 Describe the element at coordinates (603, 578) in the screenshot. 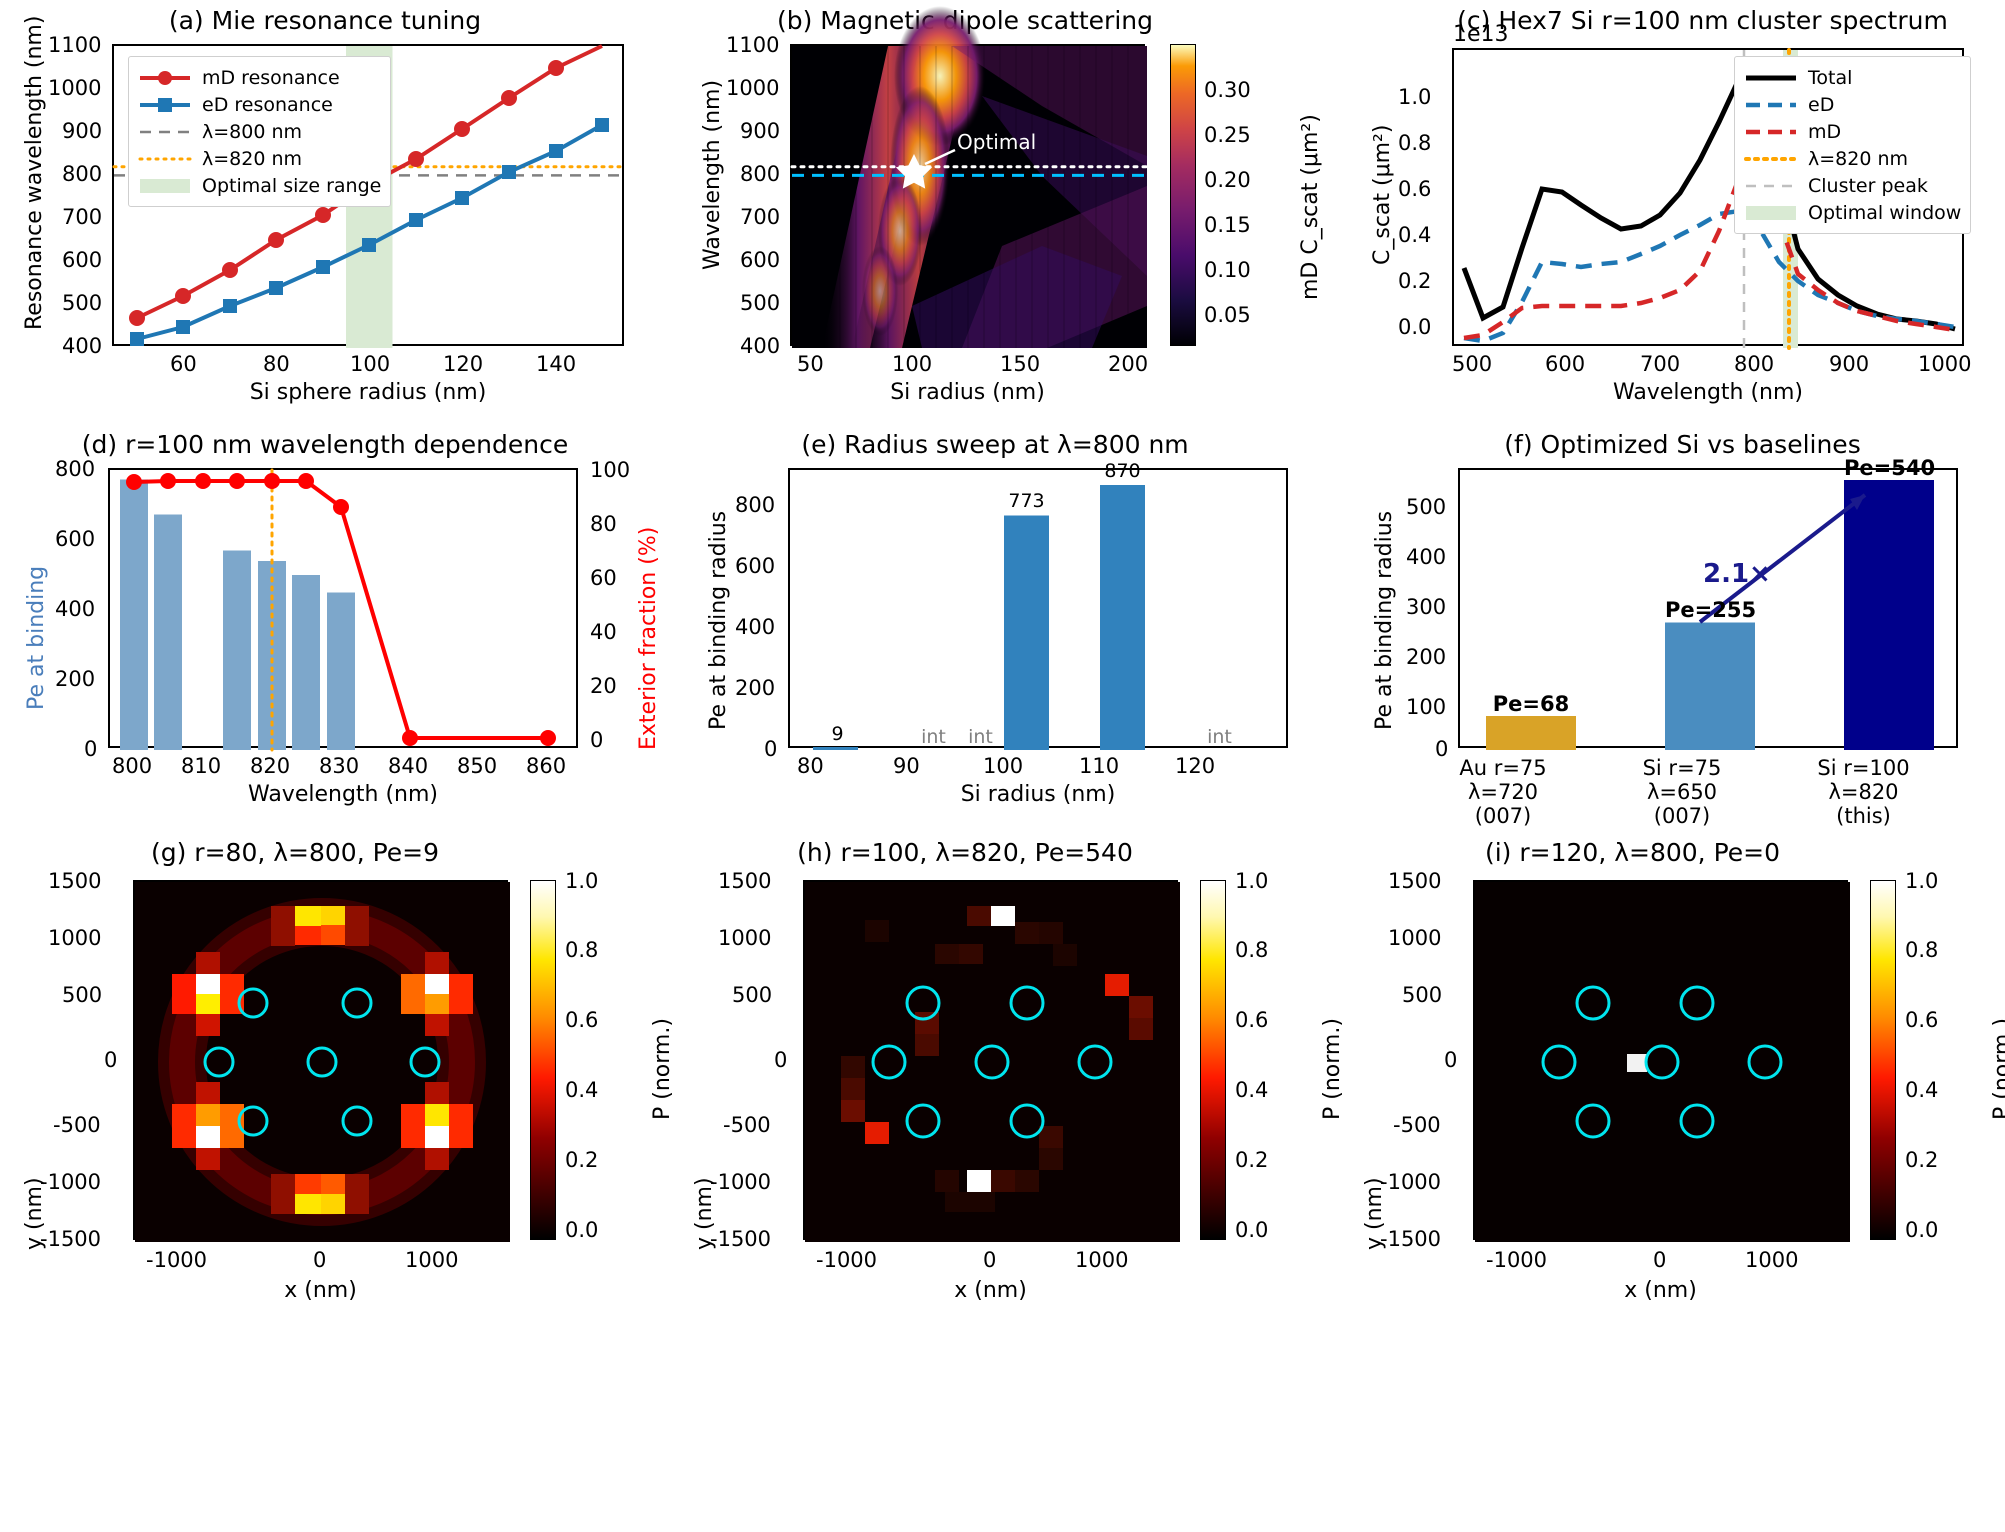

I see `panel-d-ytick-right-60: 60` at that location.